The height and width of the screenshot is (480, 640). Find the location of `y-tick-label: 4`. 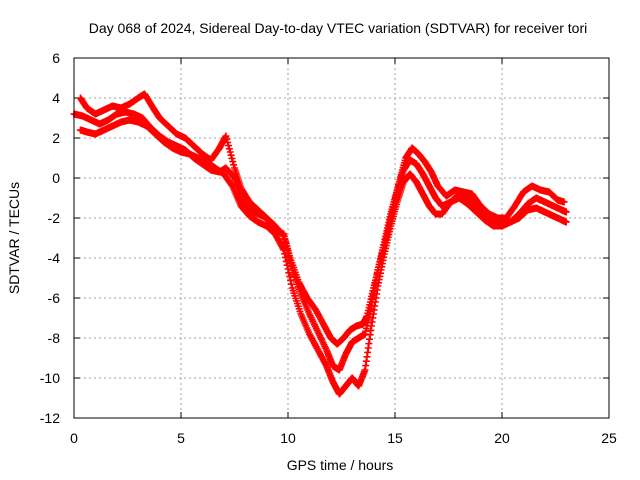

y-tick-label: 4 is located at coordinates (56, 98).